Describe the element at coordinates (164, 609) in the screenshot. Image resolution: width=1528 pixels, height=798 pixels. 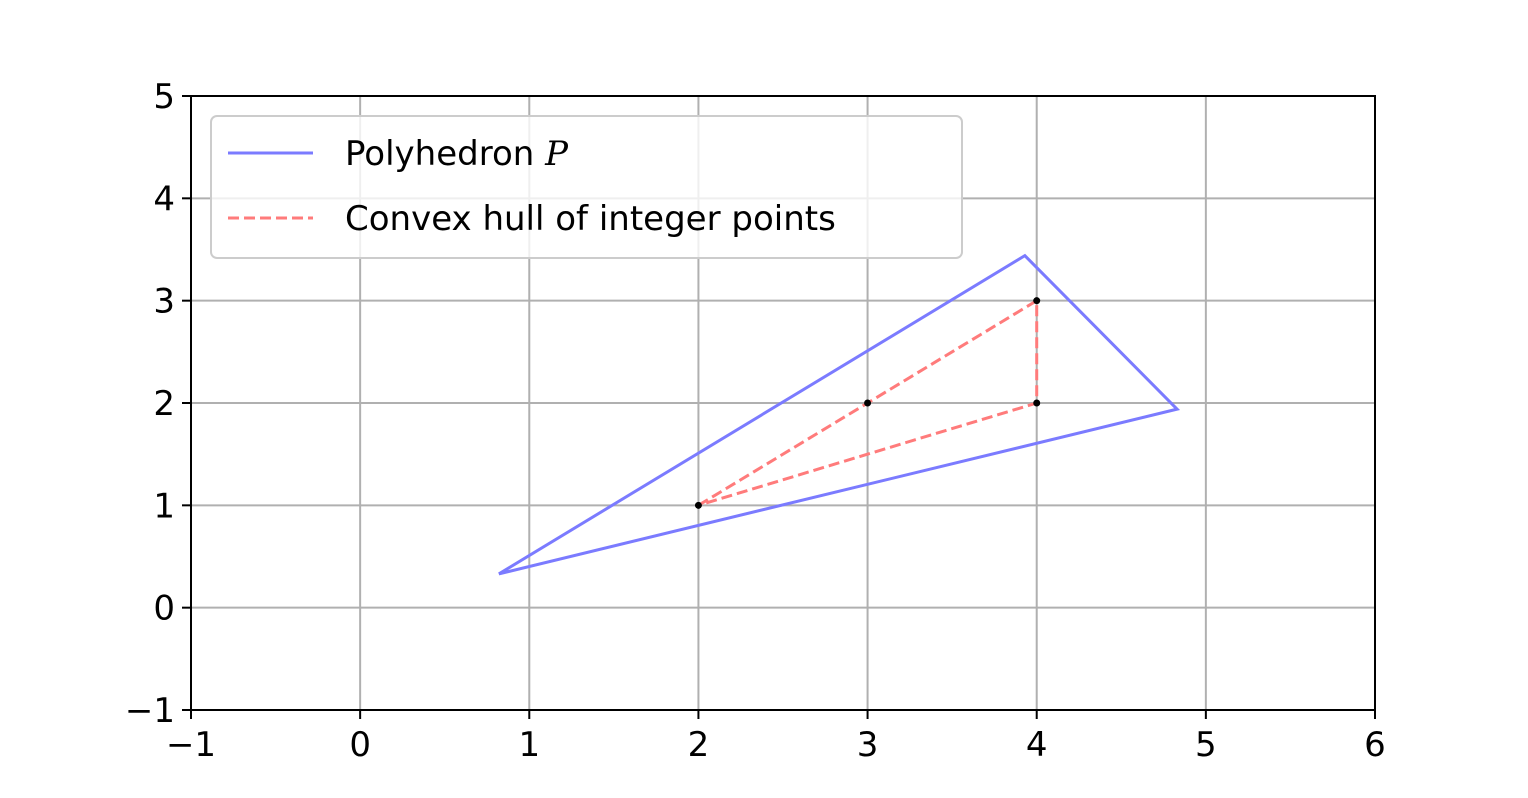
I see `y-tick-label: 0` at that location.